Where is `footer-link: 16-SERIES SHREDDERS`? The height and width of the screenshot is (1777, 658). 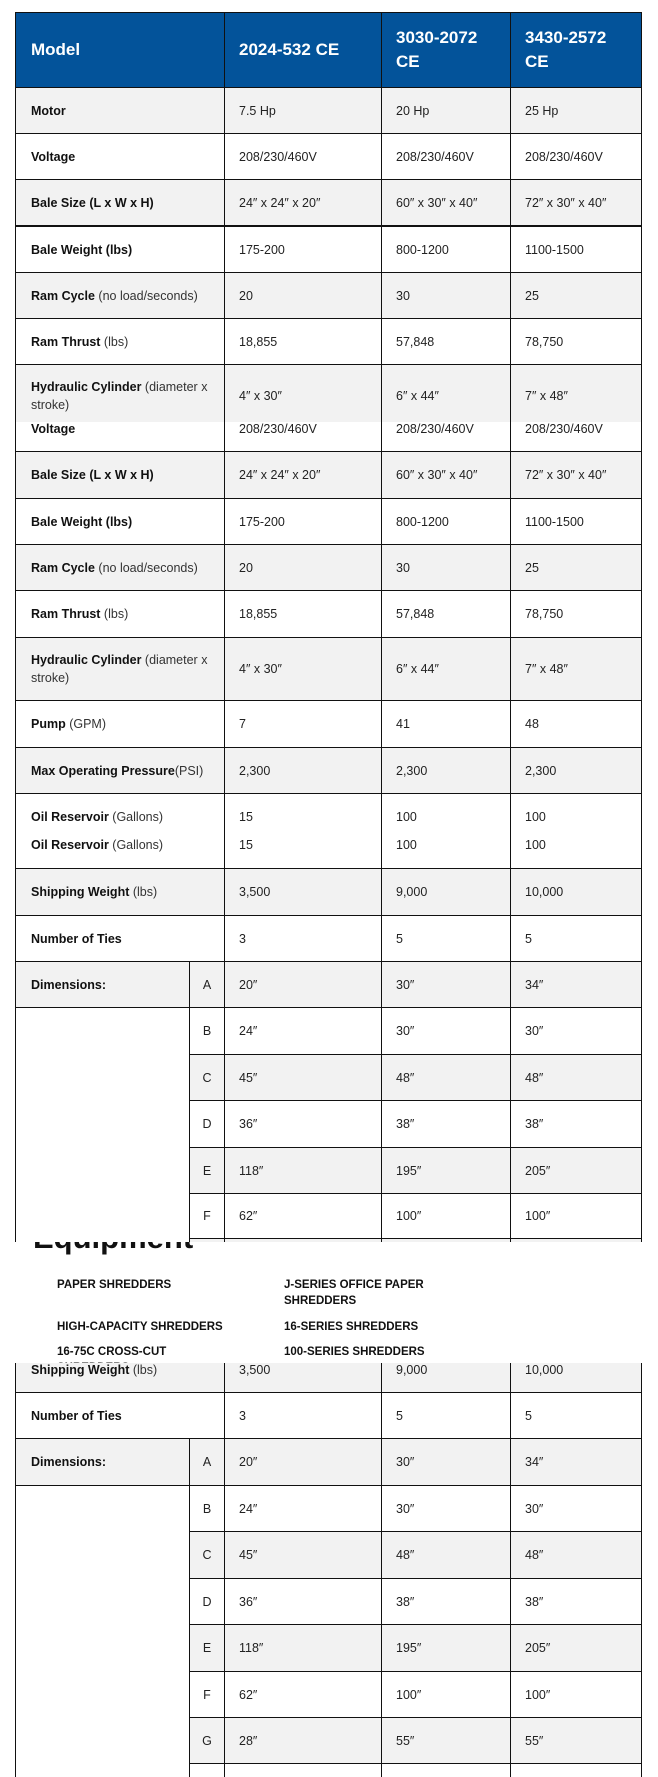
footer-link: 16-SERIES SHREDDERS is located at coordinates (351, 1327).